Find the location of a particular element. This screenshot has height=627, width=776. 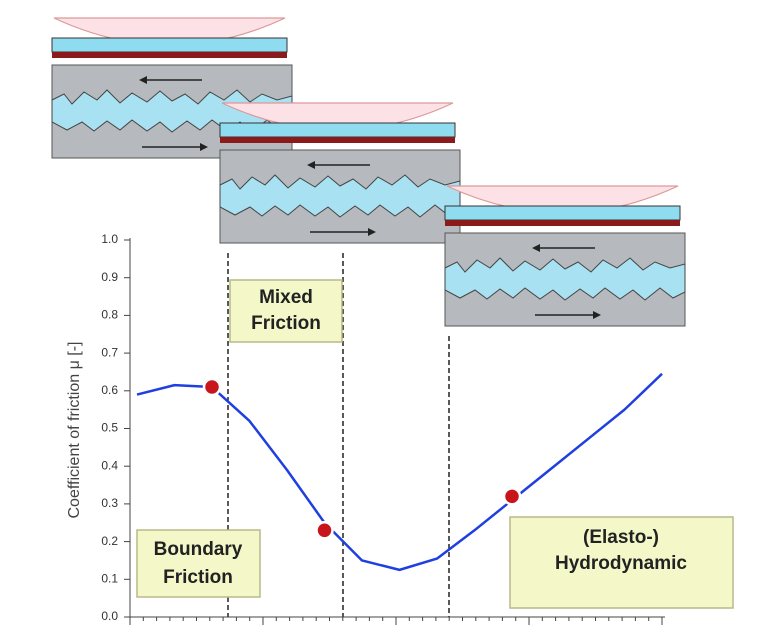

annotation: Hydrodynamic is located at coordinates (621, 563).